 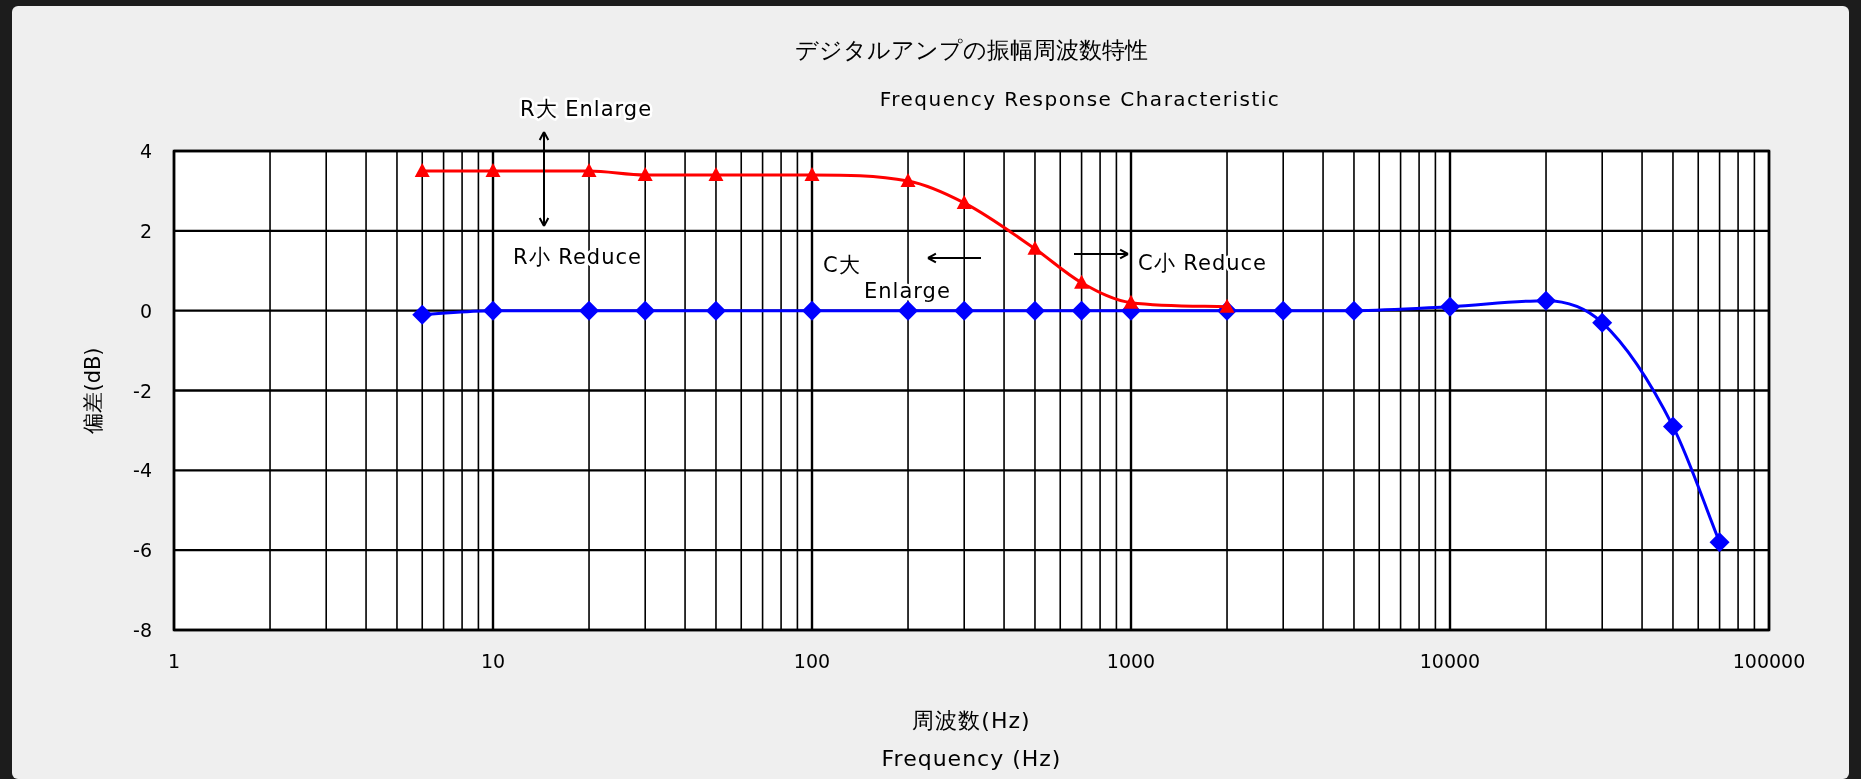 I want to click on x-tick-label: 100000, so click(x=1769, y=661).